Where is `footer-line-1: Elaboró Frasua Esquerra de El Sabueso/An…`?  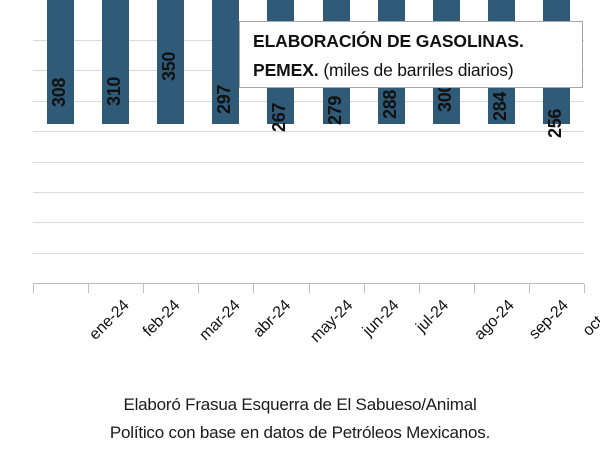
footer-line-1: Elaboró Frasua Esquerra de El Sabueso/An… is located at coordinates (300, 404).